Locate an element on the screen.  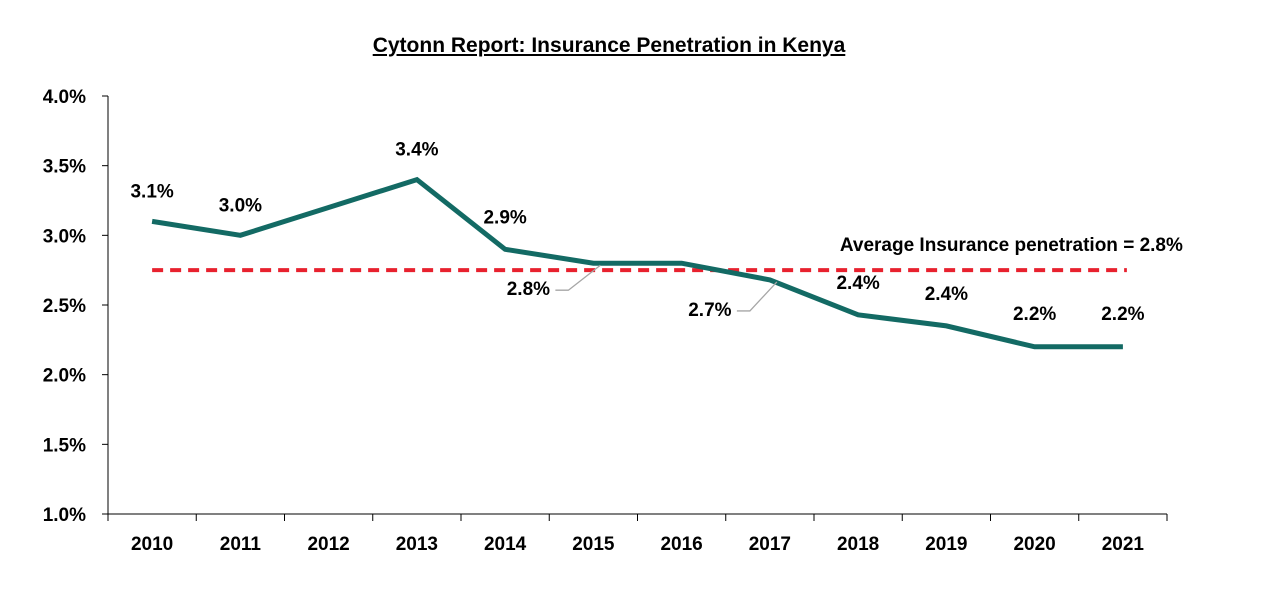
data-label: 2.8% is located at coordinates (528, 289).